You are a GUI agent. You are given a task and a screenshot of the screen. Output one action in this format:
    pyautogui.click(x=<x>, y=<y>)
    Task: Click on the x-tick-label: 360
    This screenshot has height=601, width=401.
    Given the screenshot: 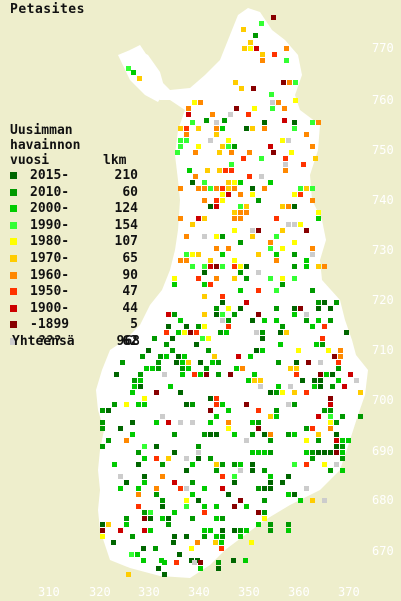 What is the action you would take?
    pyautogui.click(x=299, y=592)
    